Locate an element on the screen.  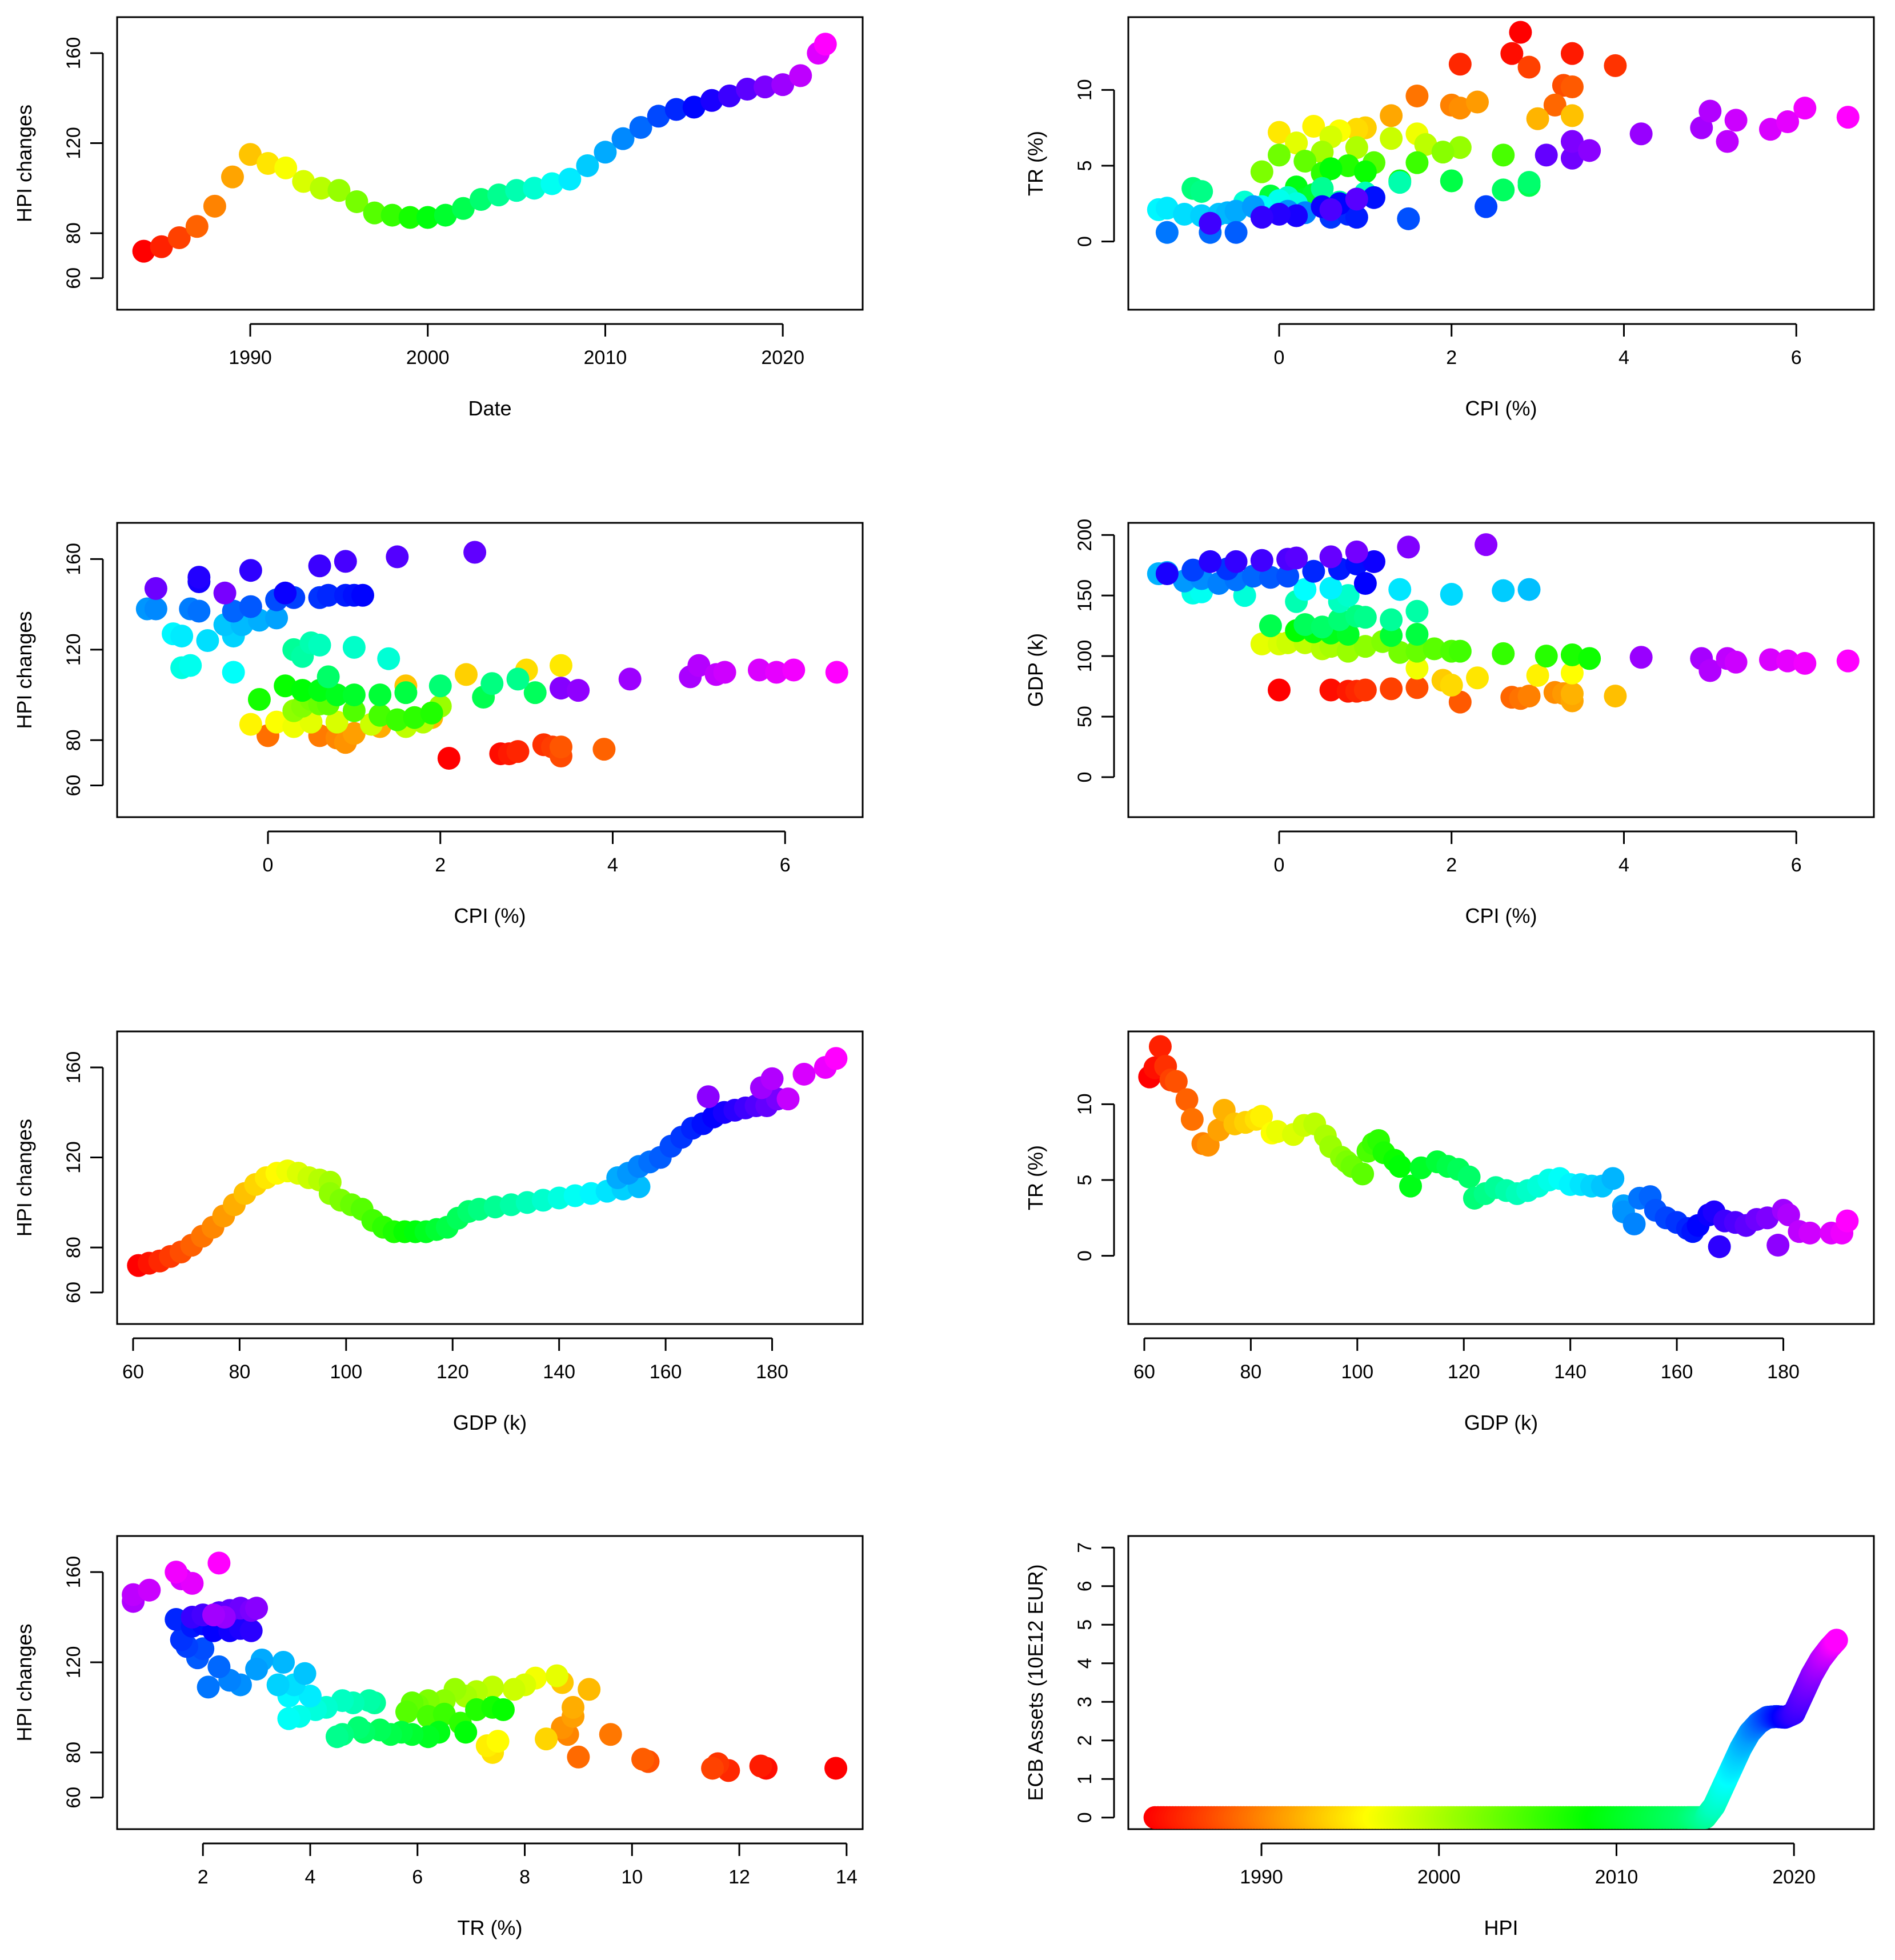
y-tick-label: 200 is located at coordinates (1085, 535).